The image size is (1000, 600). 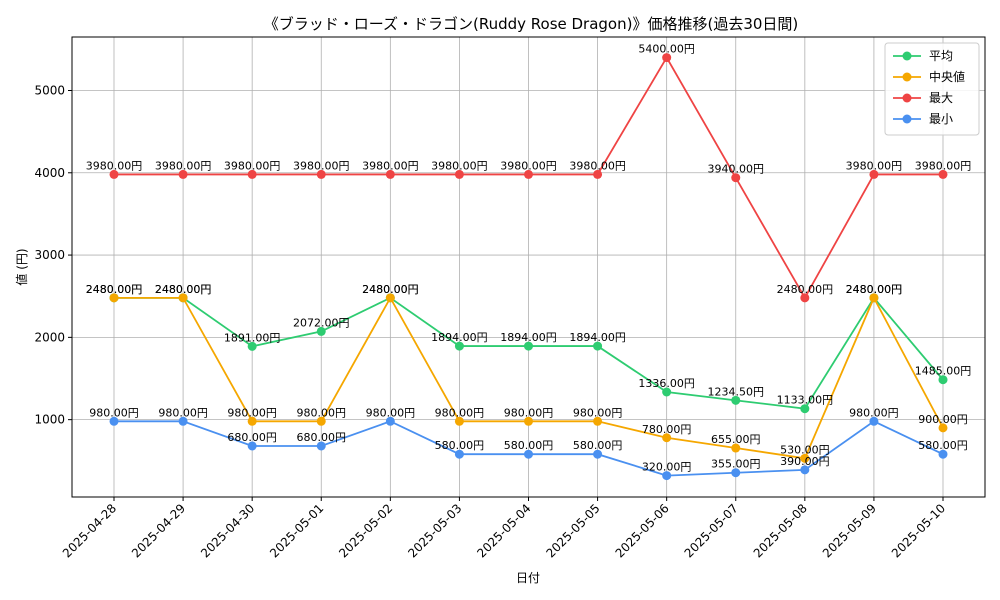 What do you see at coordinates (49, 420) in the screenshot?
I see `y-tick-label: 1000` at bounding box center [49, 420].